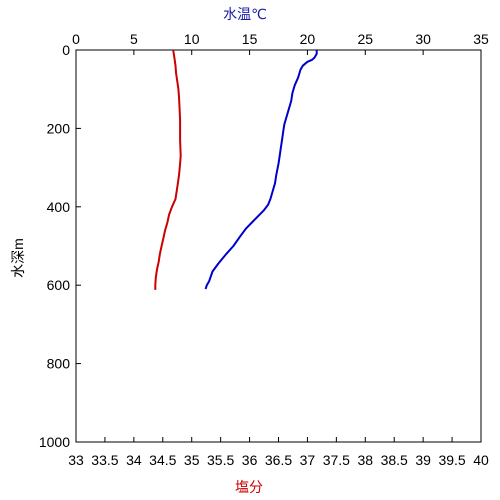 This screenshot has width=500, height=500. Describe the element at coordinates (394, 460) in the screenshot. I see `bottom-tick-label: 38.5` at that location.